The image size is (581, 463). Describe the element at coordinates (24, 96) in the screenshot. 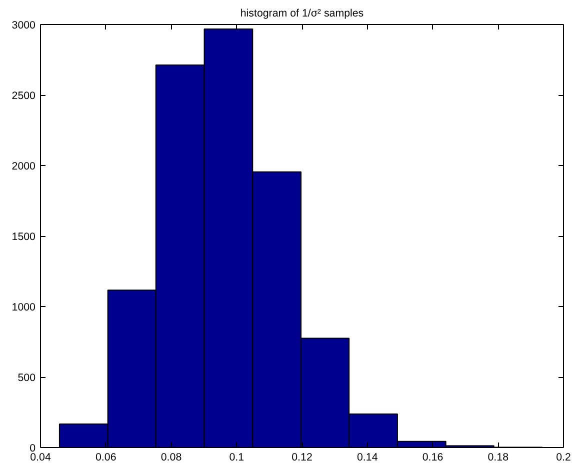

I see `y-tick-label: 2500` at that location.